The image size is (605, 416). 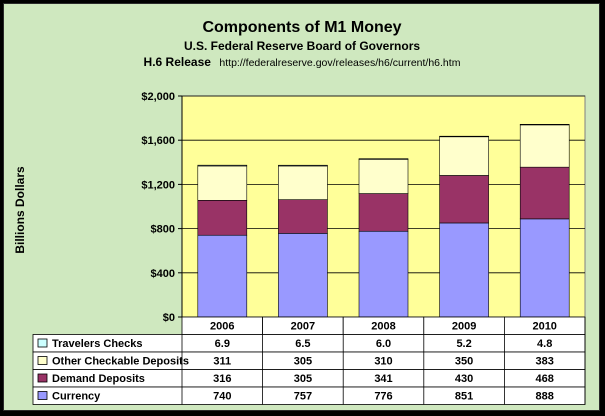 What do you see at coordinates (545, 397) in the screenshot?
I see `data-label: 888` at bounding box center [545, 397].